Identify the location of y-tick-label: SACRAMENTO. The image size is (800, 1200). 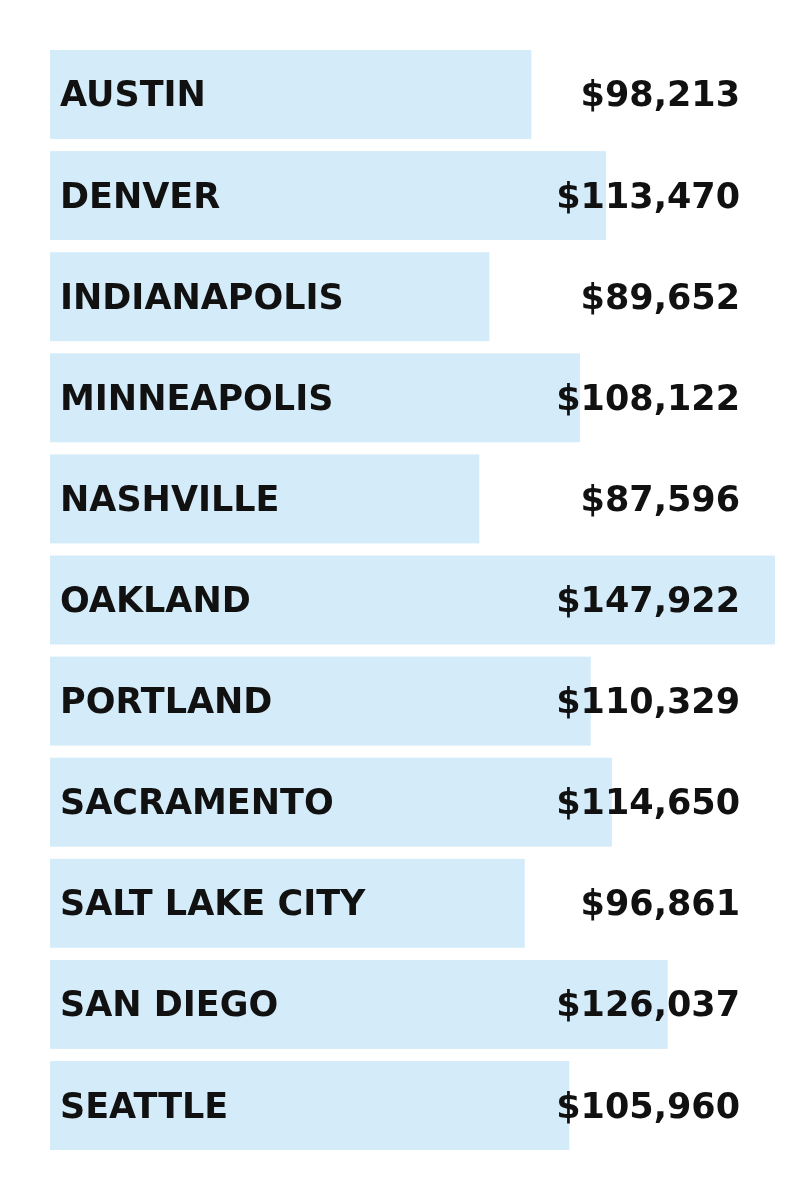
(197, 802).